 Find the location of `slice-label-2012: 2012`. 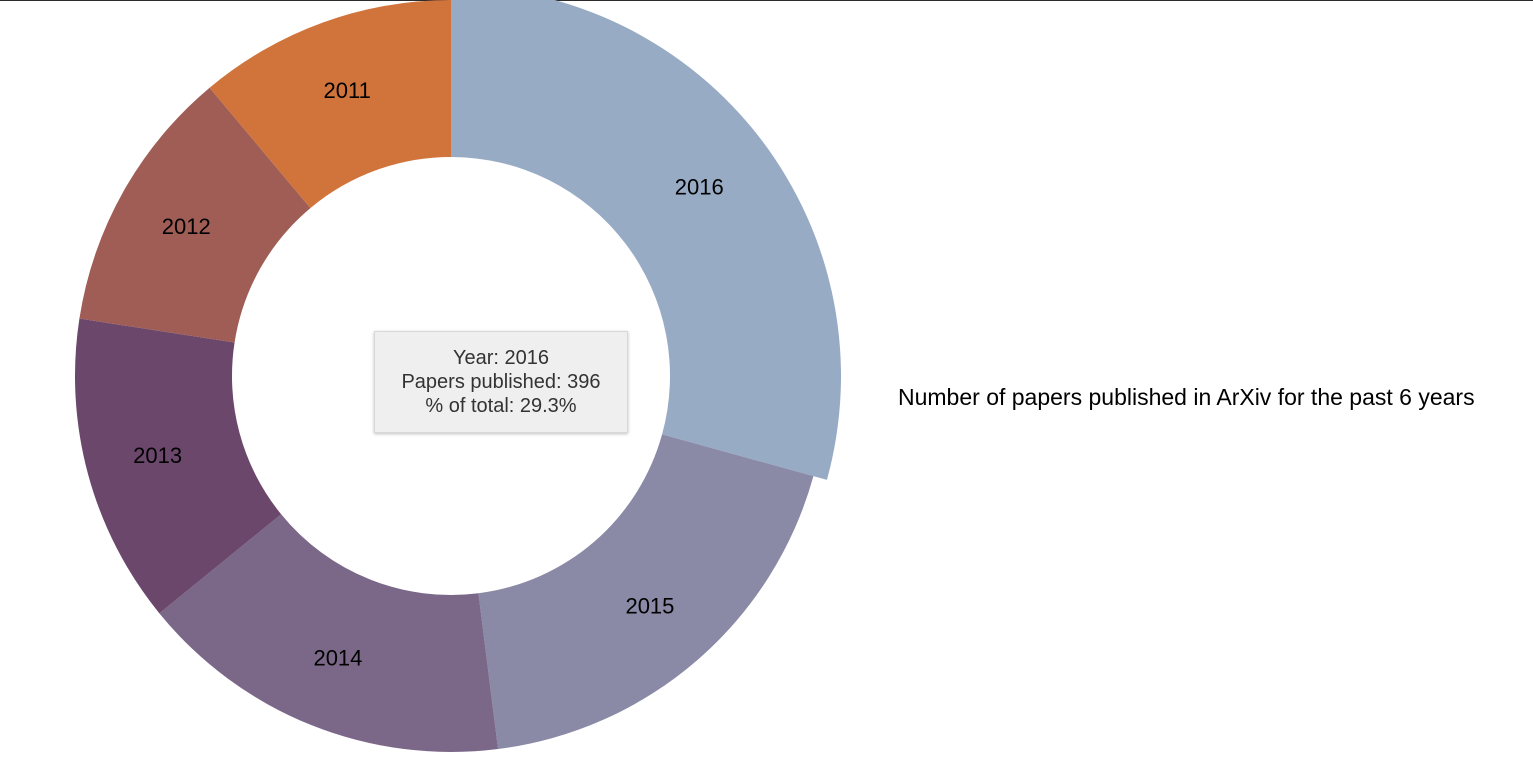

slice-label-2012: 2012 is located at coordinates (186, 226).